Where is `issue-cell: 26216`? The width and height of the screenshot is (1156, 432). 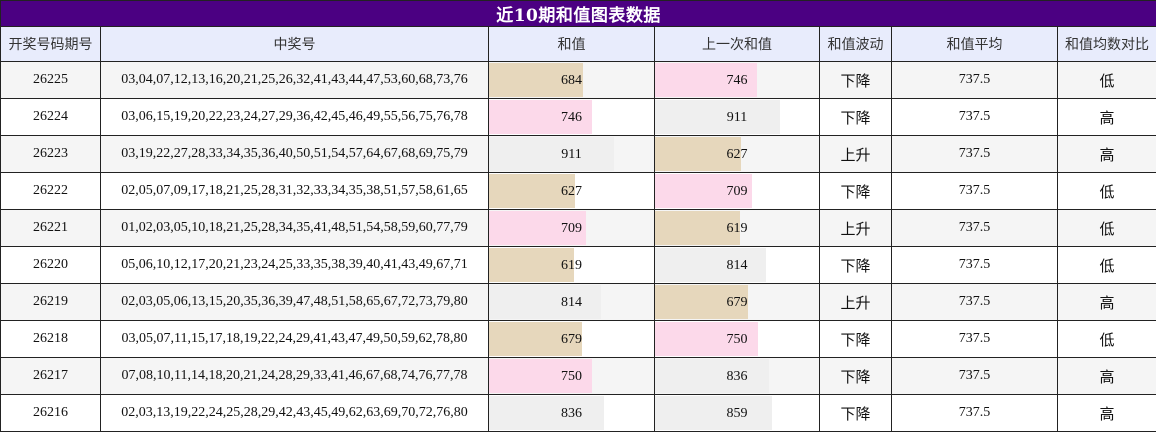
issue-cell: 26216 is located at coordinates (50, 413).